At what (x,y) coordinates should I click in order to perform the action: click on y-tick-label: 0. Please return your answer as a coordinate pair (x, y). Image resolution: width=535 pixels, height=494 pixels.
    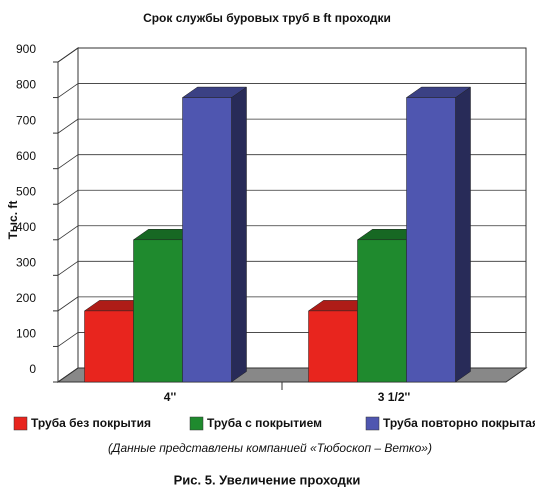
    Looking at the image, I should click on (32, 369).